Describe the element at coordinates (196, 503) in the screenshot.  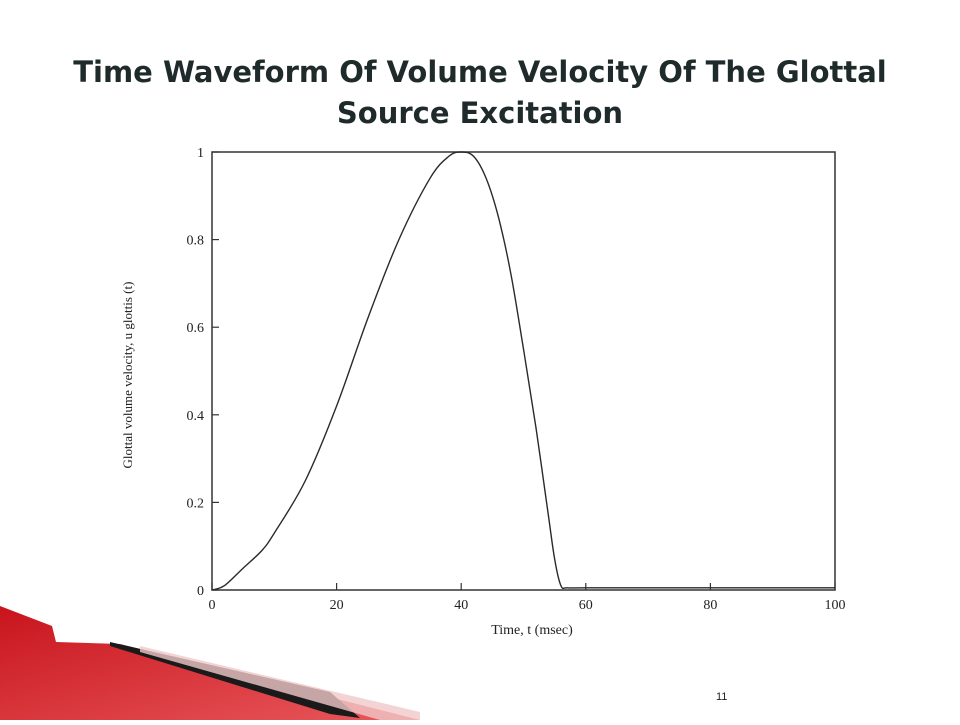
I see `y-tick-label: 0.2` at that location.